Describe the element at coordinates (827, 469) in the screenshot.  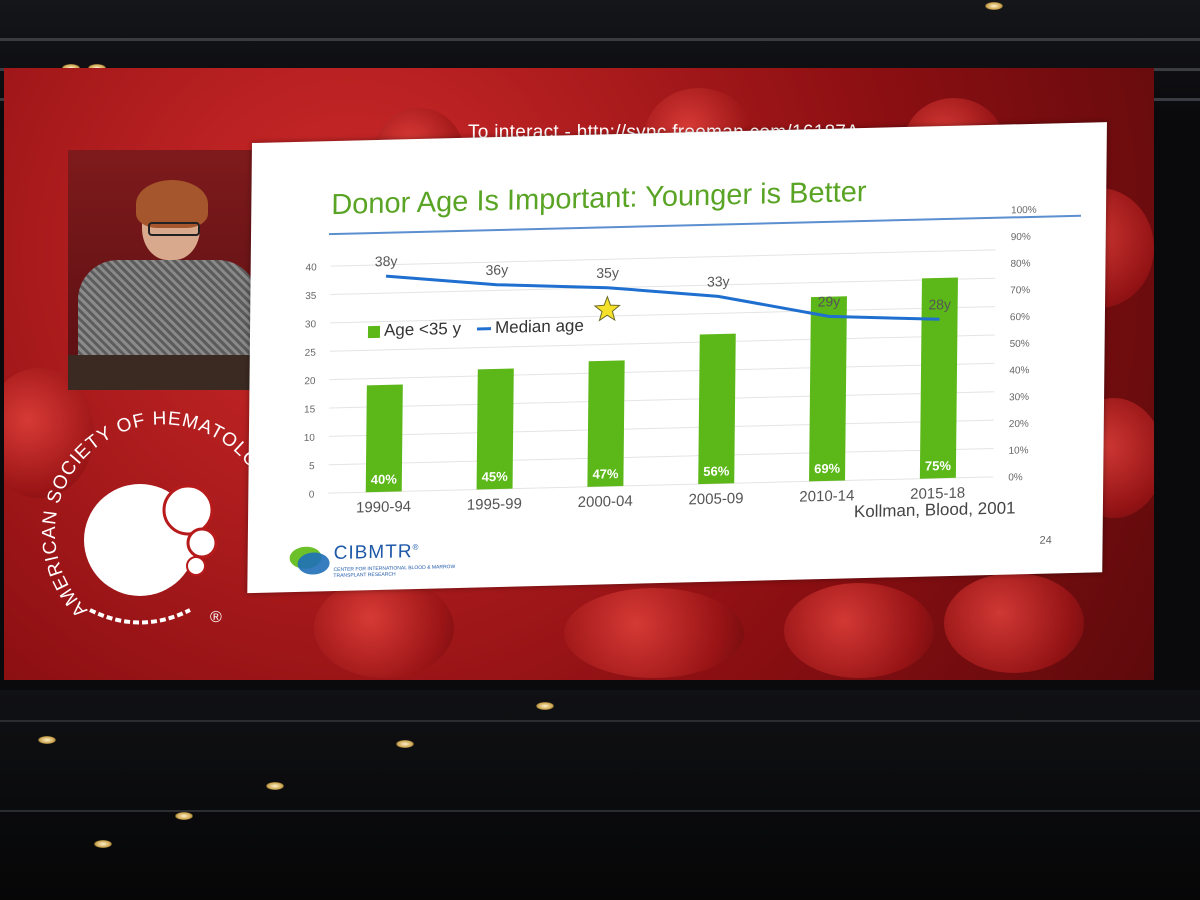
I see `bar-data-label: 69%` at that location.